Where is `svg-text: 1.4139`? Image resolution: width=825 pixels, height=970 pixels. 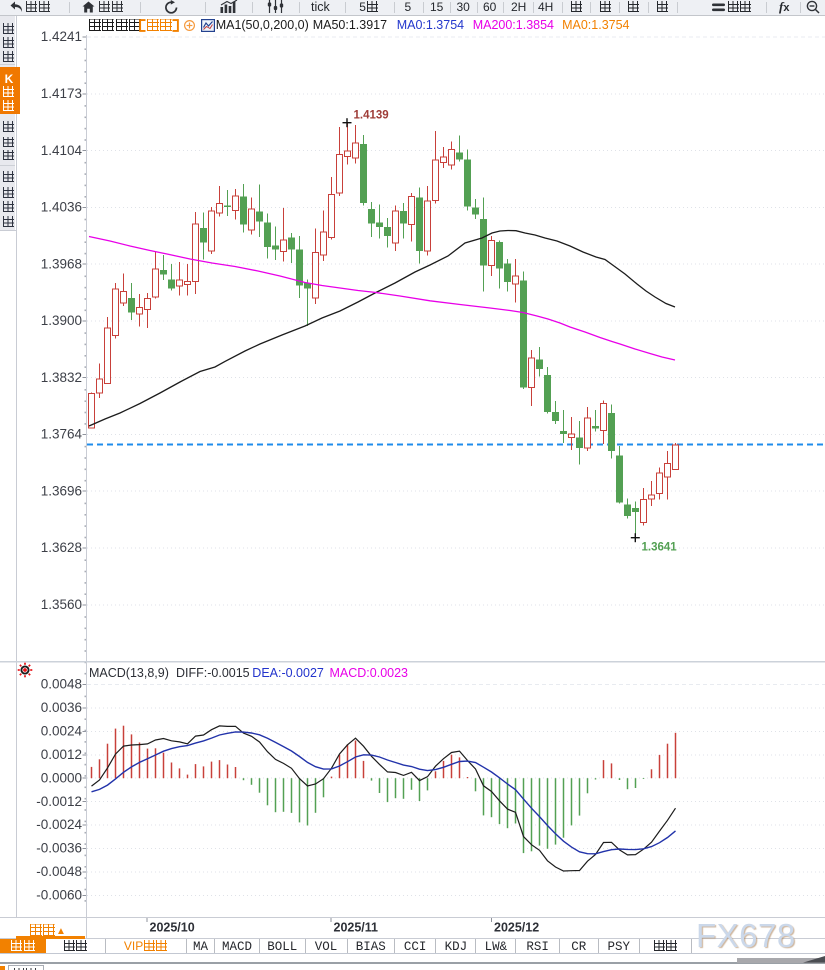 svg-text: 1.4139 is located at coordinates (371, 115).